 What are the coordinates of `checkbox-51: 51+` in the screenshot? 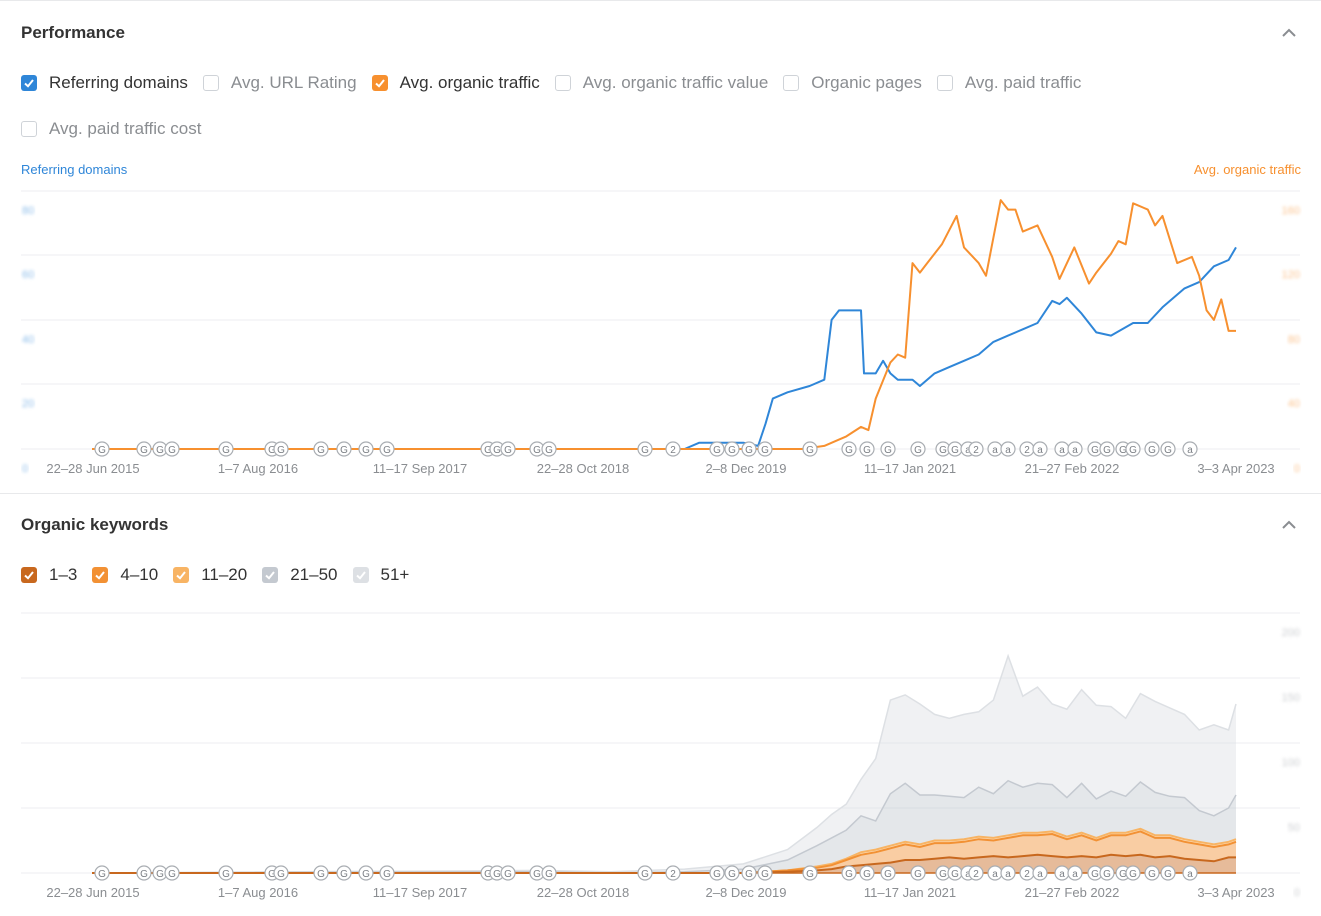 It's located at (380, 575).